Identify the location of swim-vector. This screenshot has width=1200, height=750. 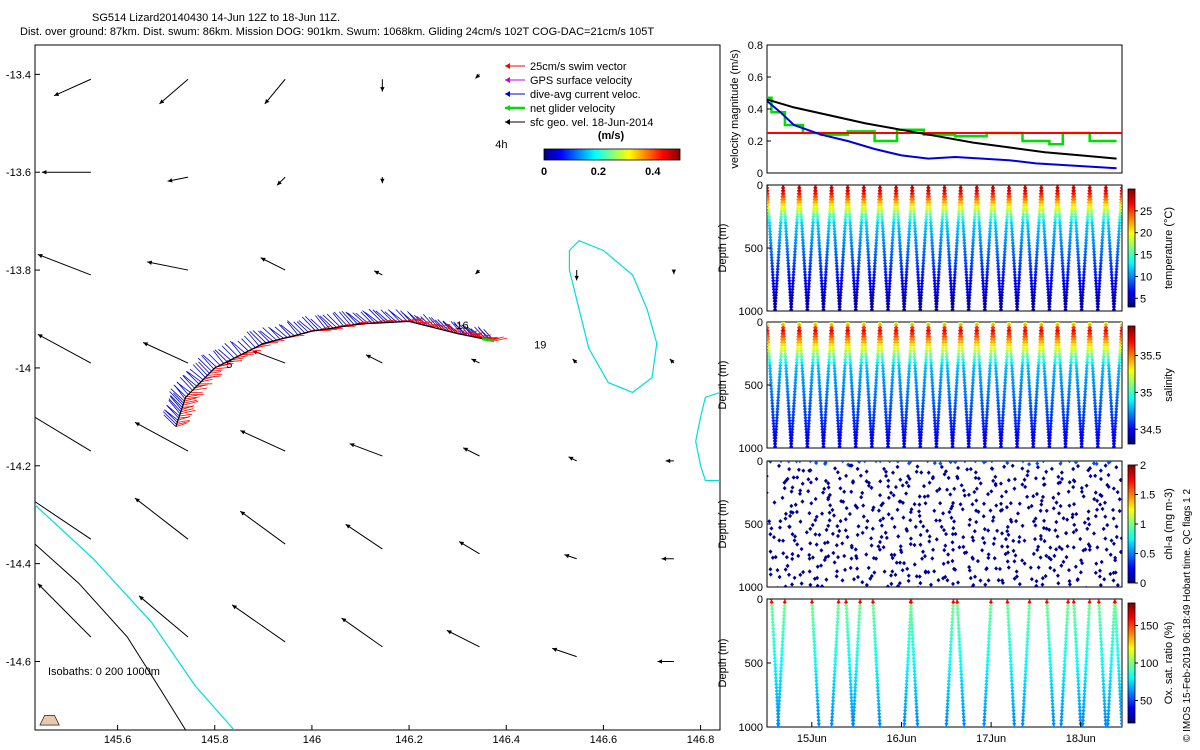
(453, 329).